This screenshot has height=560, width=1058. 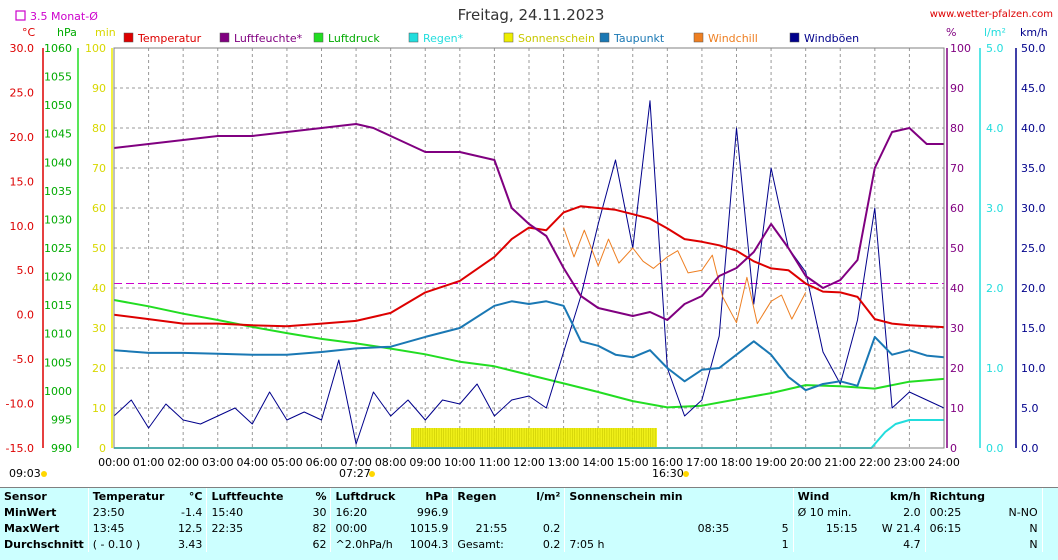 What do you see at coordinates (99, 328) in the screenshot?
I see `y-tick-label-minutes: 30` at bounding box center [99, 328].